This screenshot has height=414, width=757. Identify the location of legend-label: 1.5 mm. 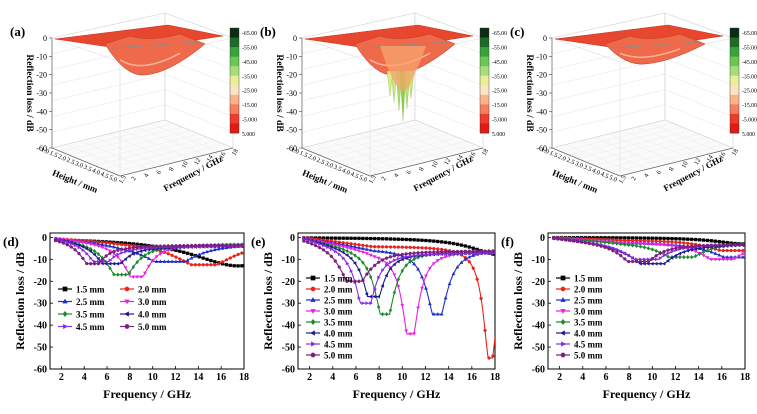
(588, 279).